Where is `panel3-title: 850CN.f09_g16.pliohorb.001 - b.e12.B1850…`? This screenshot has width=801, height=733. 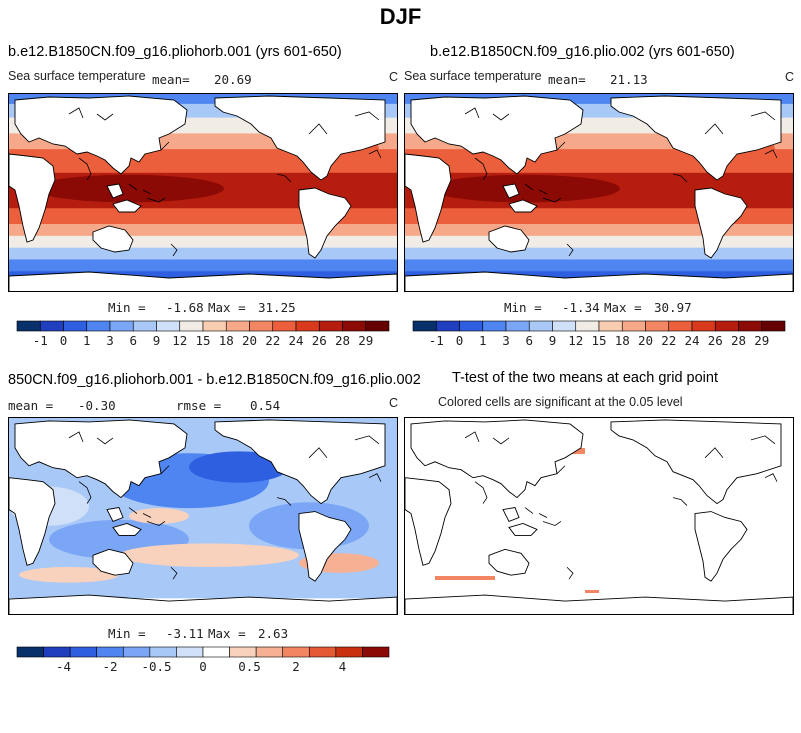 panel3-title: 850CN.f09_g16.pliohorb.001 - b.e12.B1850… is located at coordinates (214, 380).